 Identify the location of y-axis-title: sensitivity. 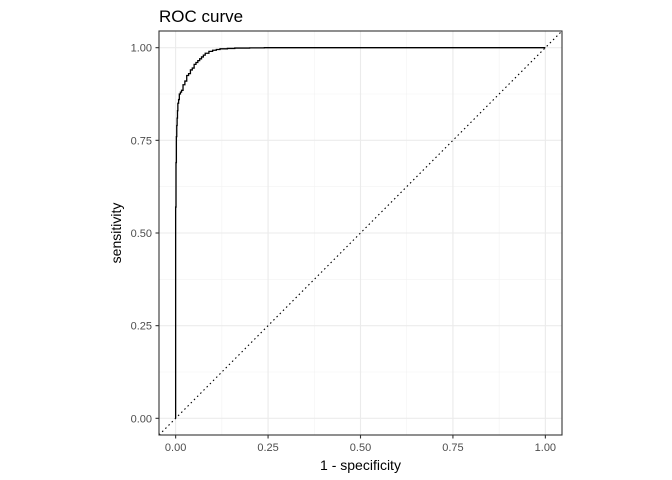
(116, 233).